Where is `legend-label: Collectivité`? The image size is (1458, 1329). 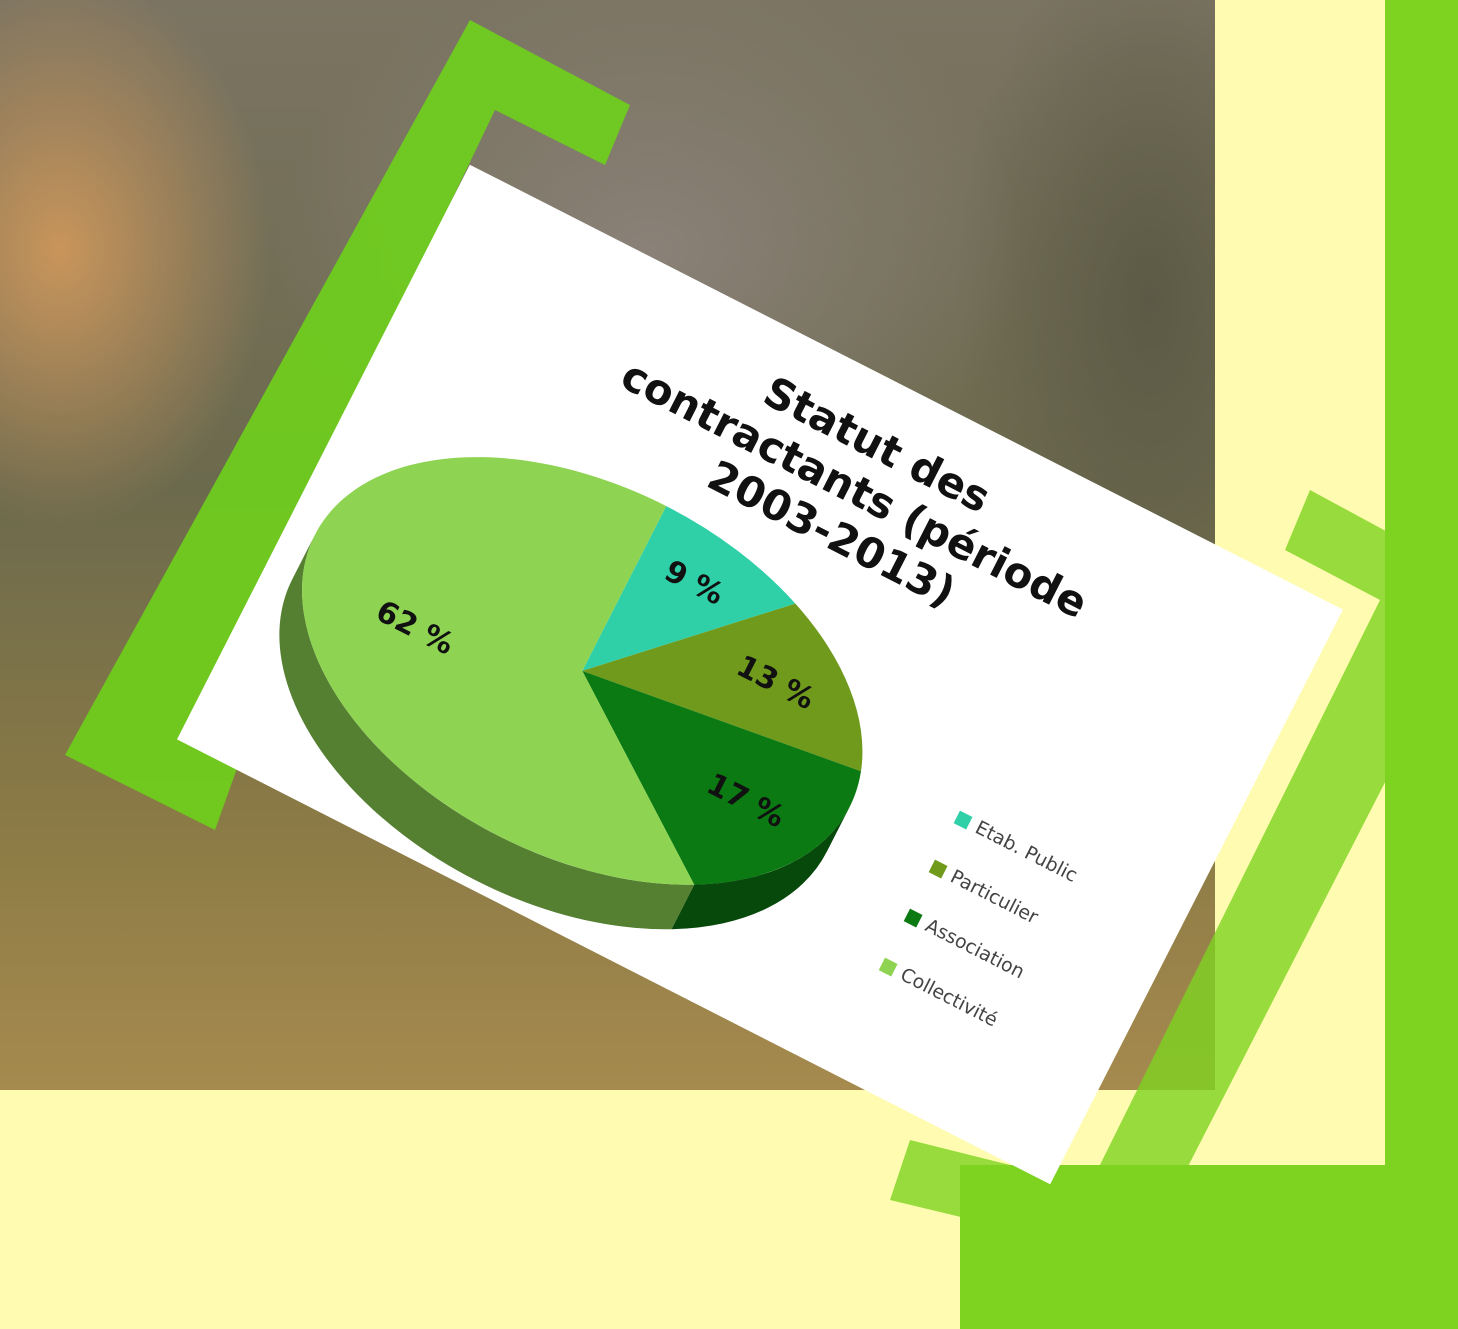
legend-label: Collectivité is located at coordinates (949, 998).